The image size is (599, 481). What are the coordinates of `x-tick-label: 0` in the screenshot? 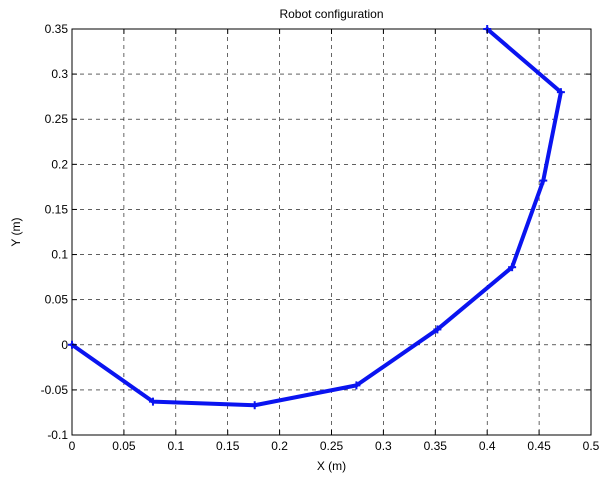 It's located at (72, 446).